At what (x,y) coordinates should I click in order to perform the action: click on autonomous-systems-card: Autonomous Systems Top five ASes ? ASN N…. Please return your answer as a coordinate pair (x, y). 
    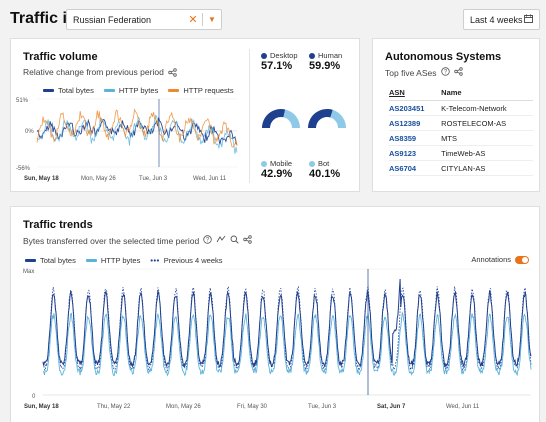
    Looking at the image, I should click on (456, 115).